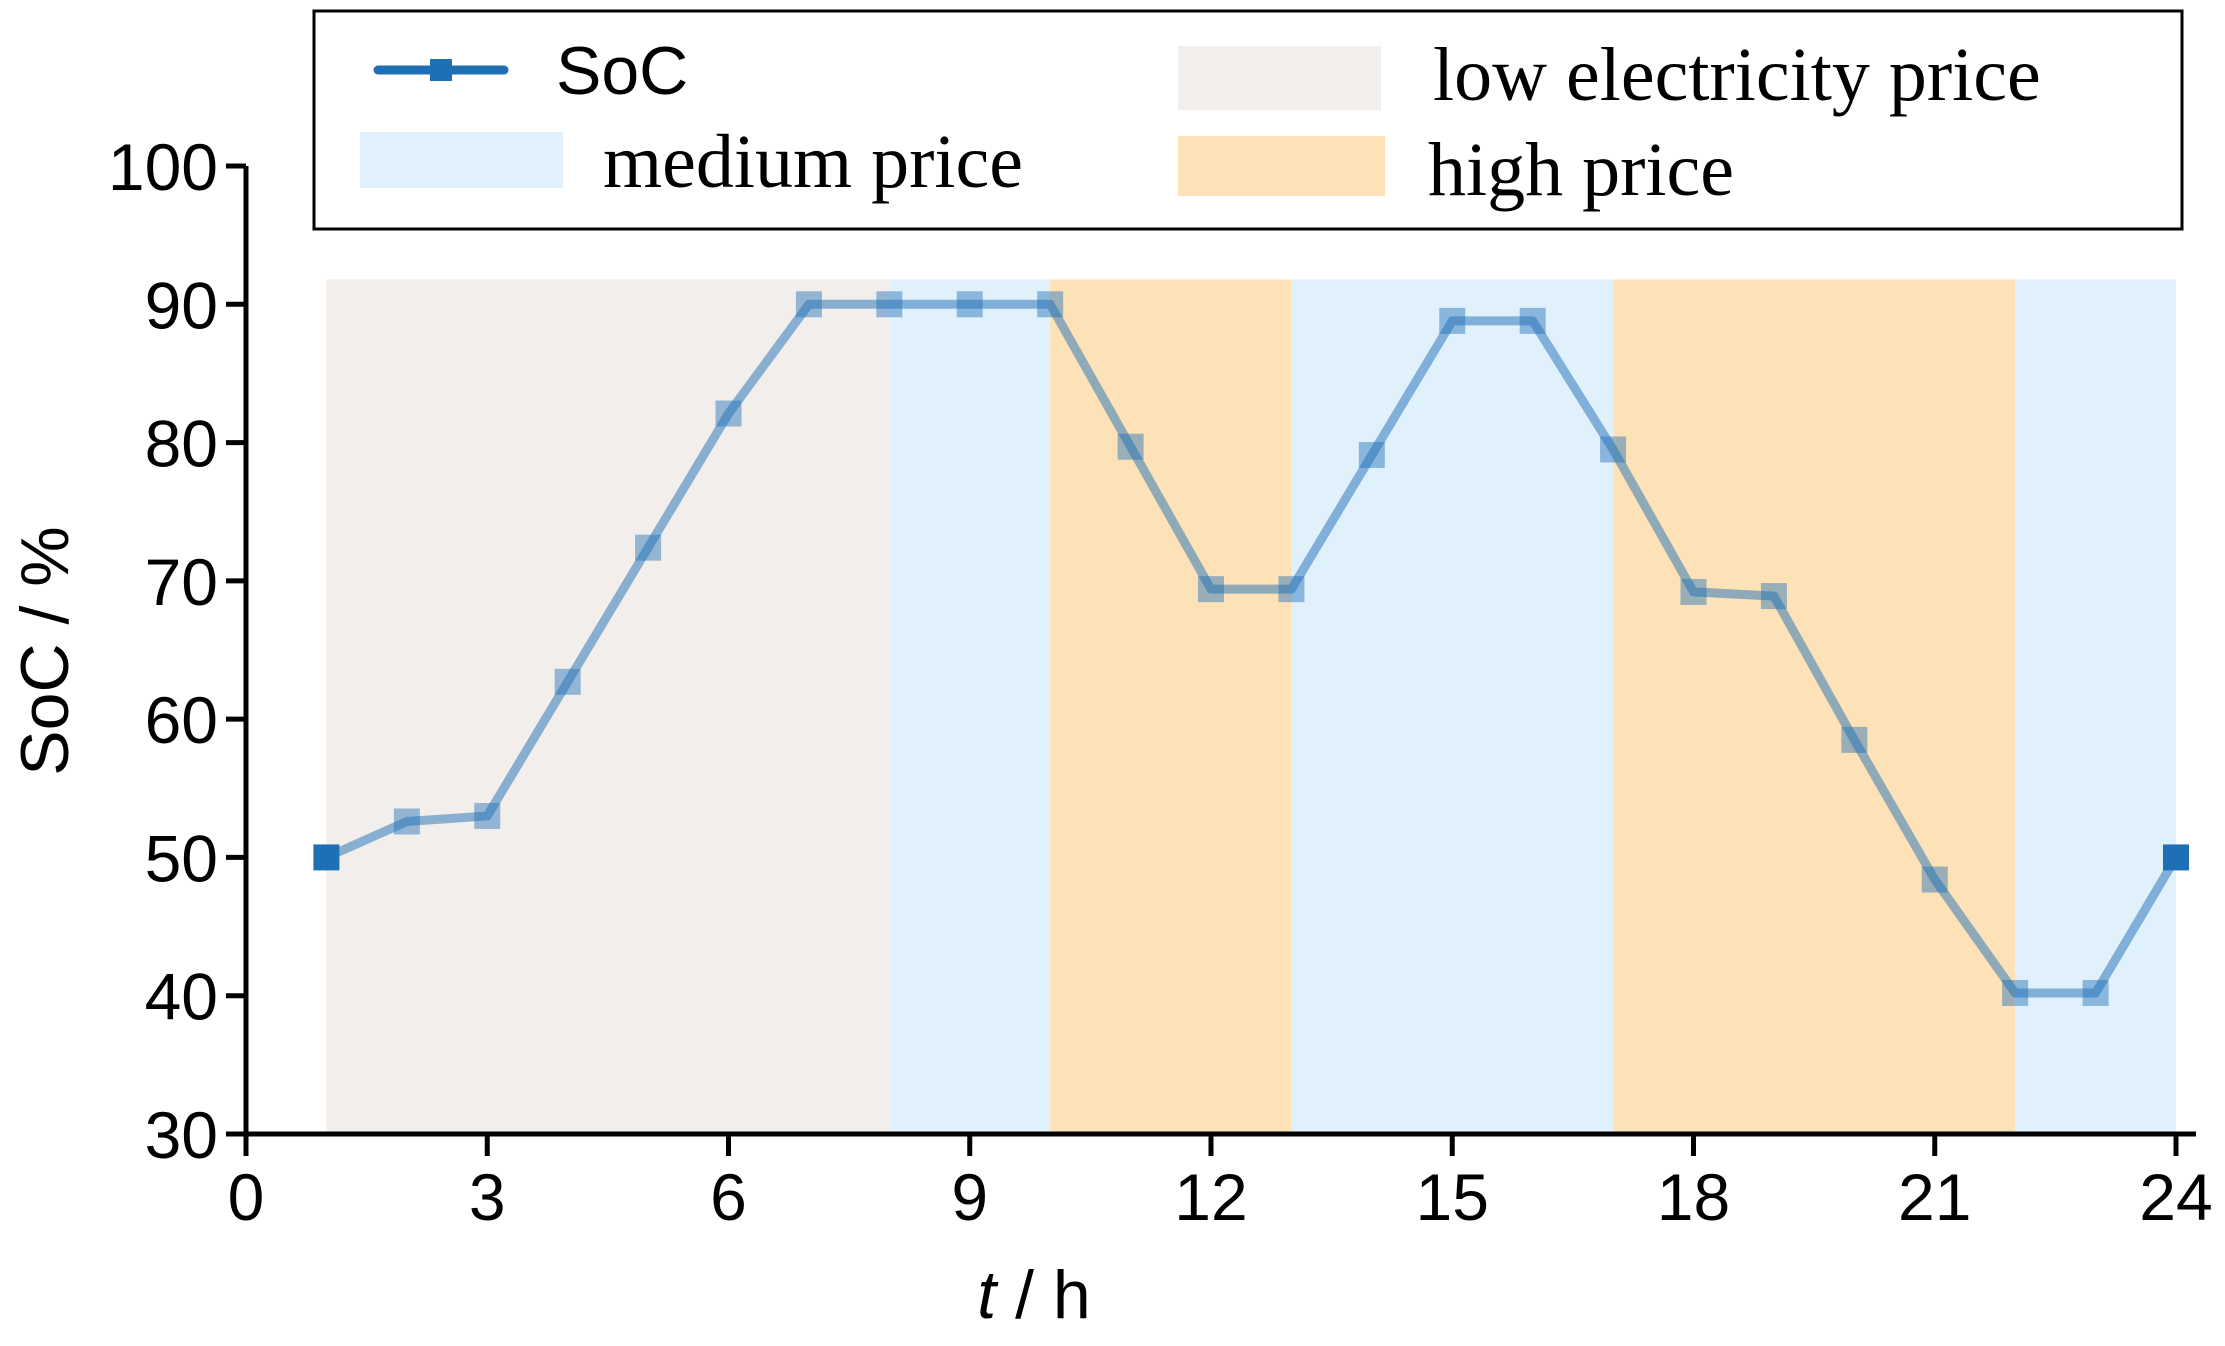 The image size is (2225, 1346). I want to click on x-axis-title: t / h, so click(1033, 1295).